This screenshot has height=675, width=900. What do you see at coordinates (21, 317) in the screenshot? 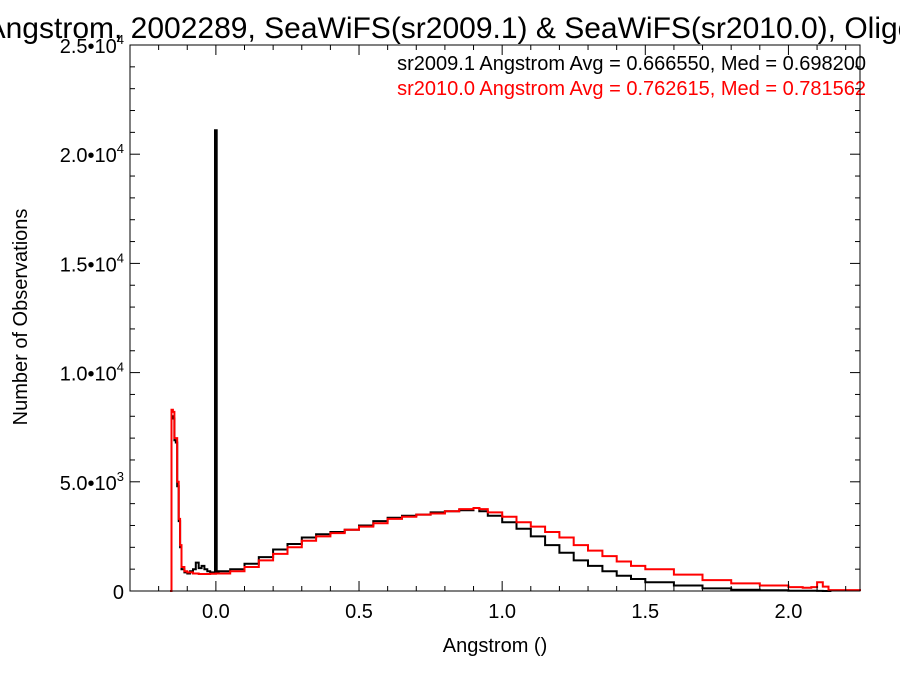
I see `y-axis-title: Number of Observations` at bounding box center [21, 317].